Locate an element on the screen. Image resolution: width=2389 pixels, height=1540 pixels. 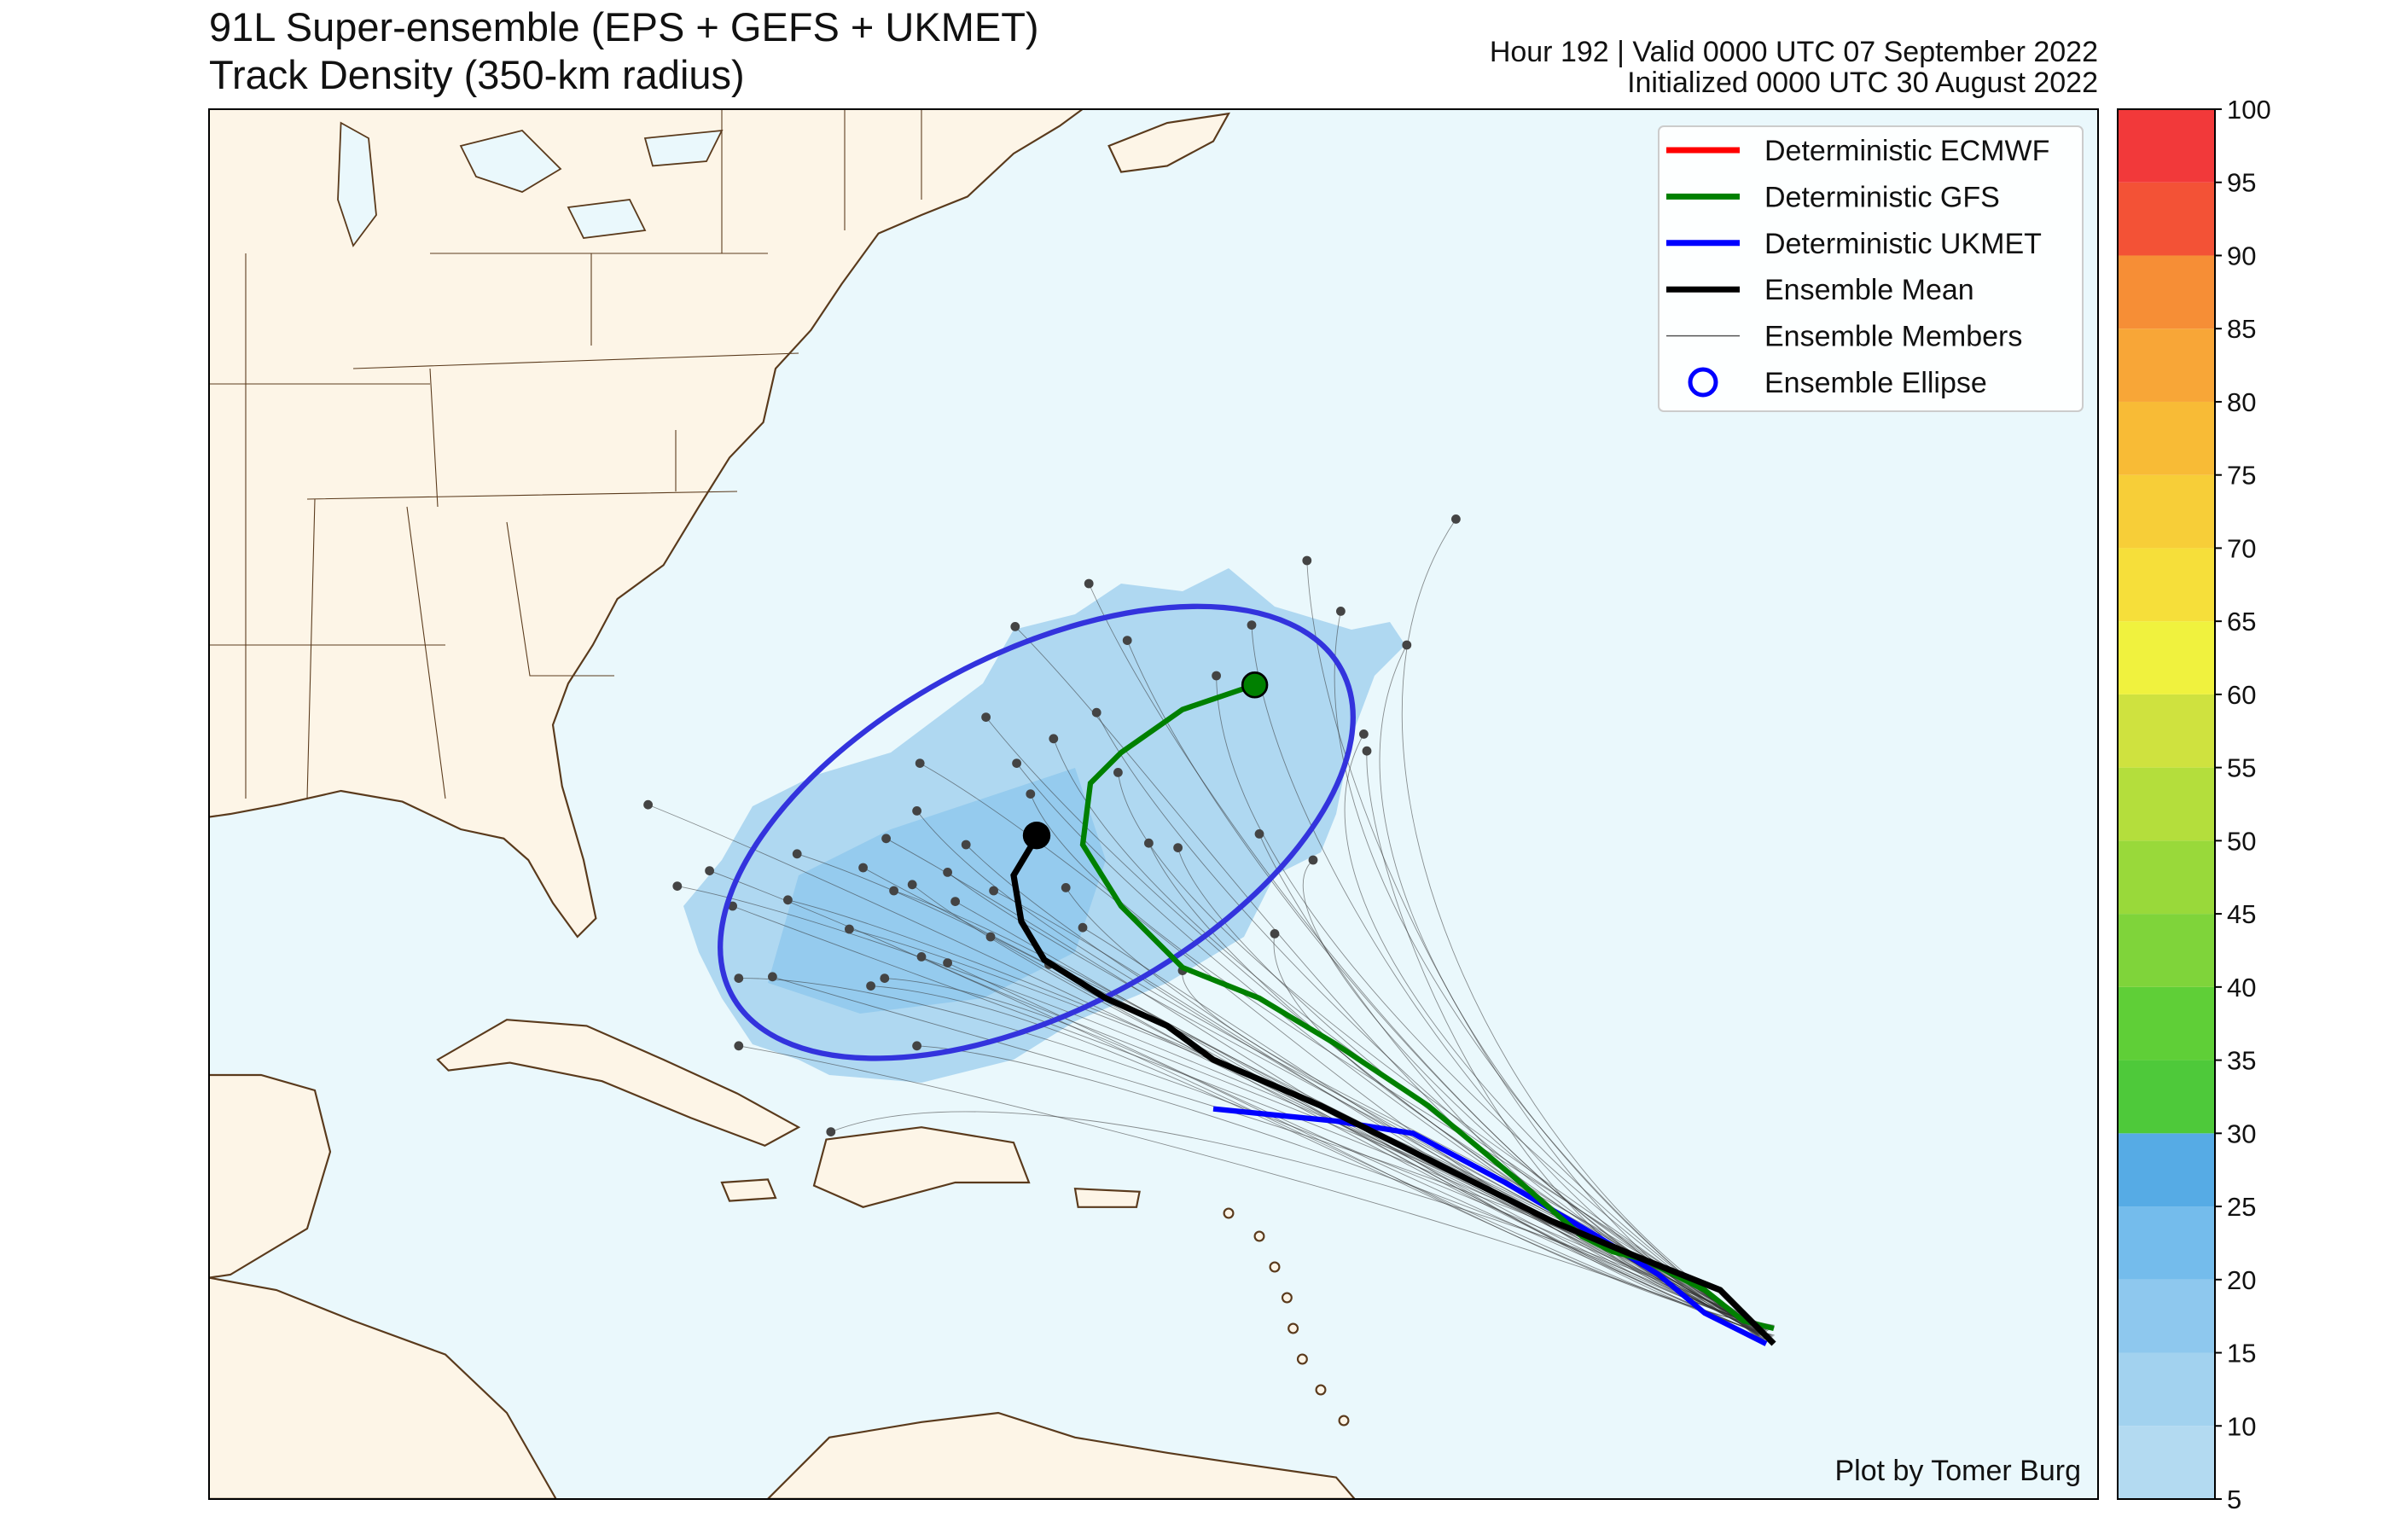
colorbar-tick-label: 55 is located at coordinates (2241, 768).